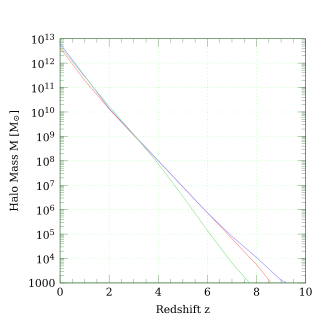 The height and width of the screenshot is (335, 334). Describe the element at coordinates (45, 185) in the screenshot. I see `y-tick-label: 10$^{7}$` at that location.